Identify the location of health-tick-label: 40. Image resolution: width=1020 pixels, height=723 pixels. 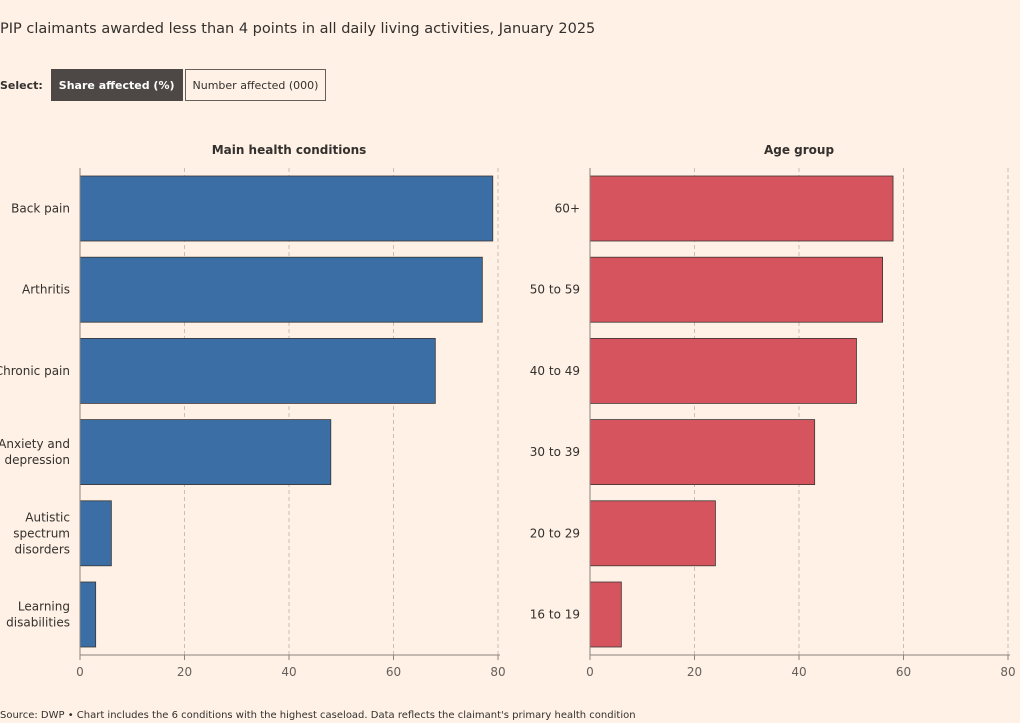
(288, 672).